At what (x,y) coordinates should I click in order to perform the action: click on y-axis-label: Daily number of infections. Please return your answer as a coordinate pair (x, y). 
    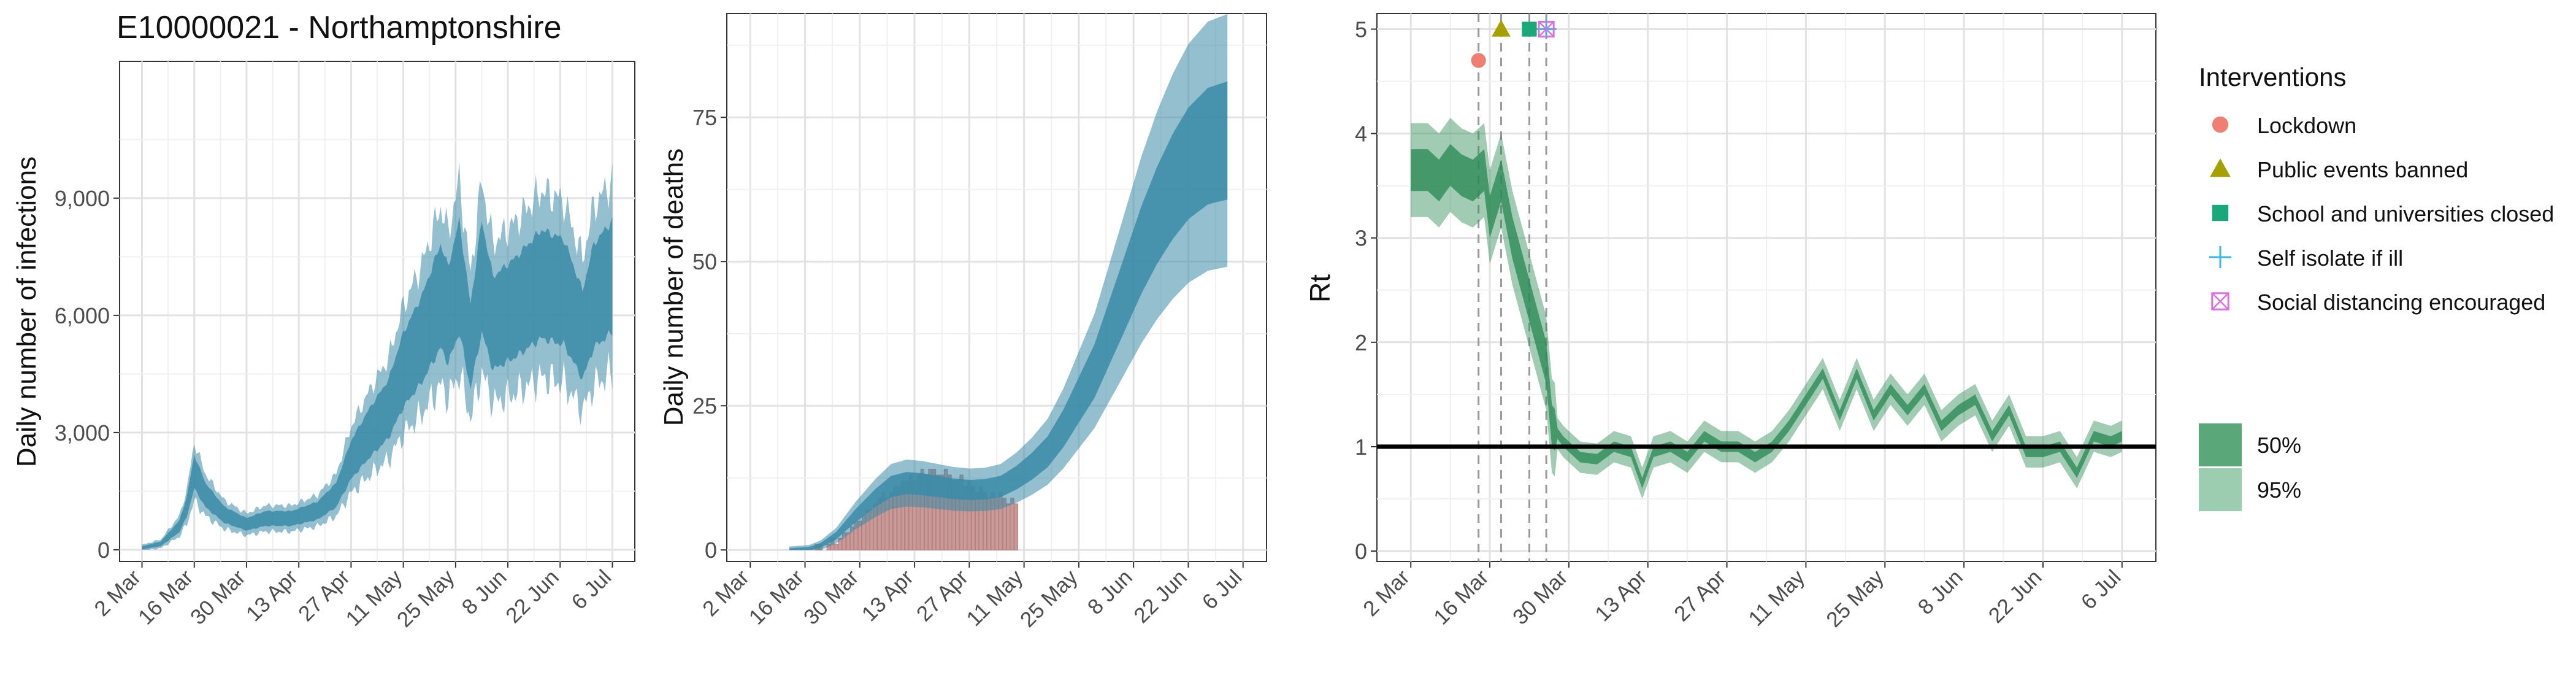
    Looking at the image, I should click on (27, 311).